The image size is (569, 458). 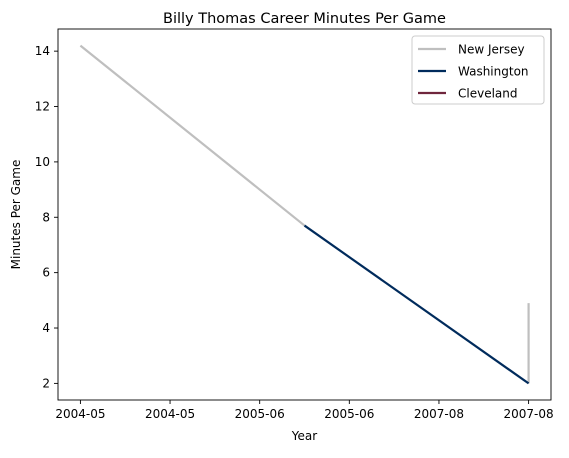 I want to click on legend: New Jersey Washington Cleveland, so click(x=478, y=70).